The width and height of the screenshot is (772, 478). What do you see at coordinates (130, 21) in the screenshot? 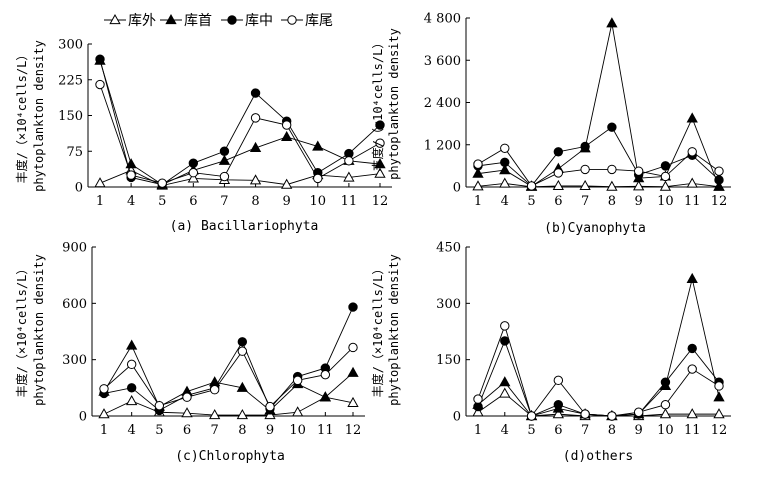
I see `legend-item: 库外` at bounding box center [130, 21].